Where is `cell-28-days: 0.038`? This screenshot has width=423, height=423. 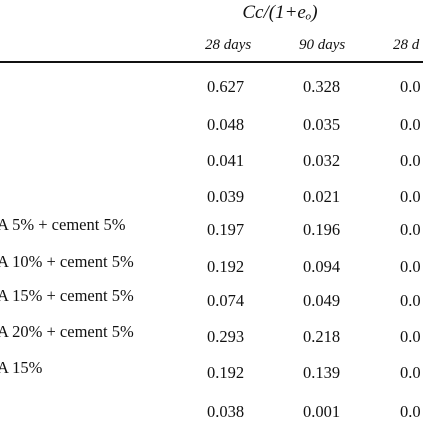
cell-28-days: 0.038 is located at coordinates (226, 411).